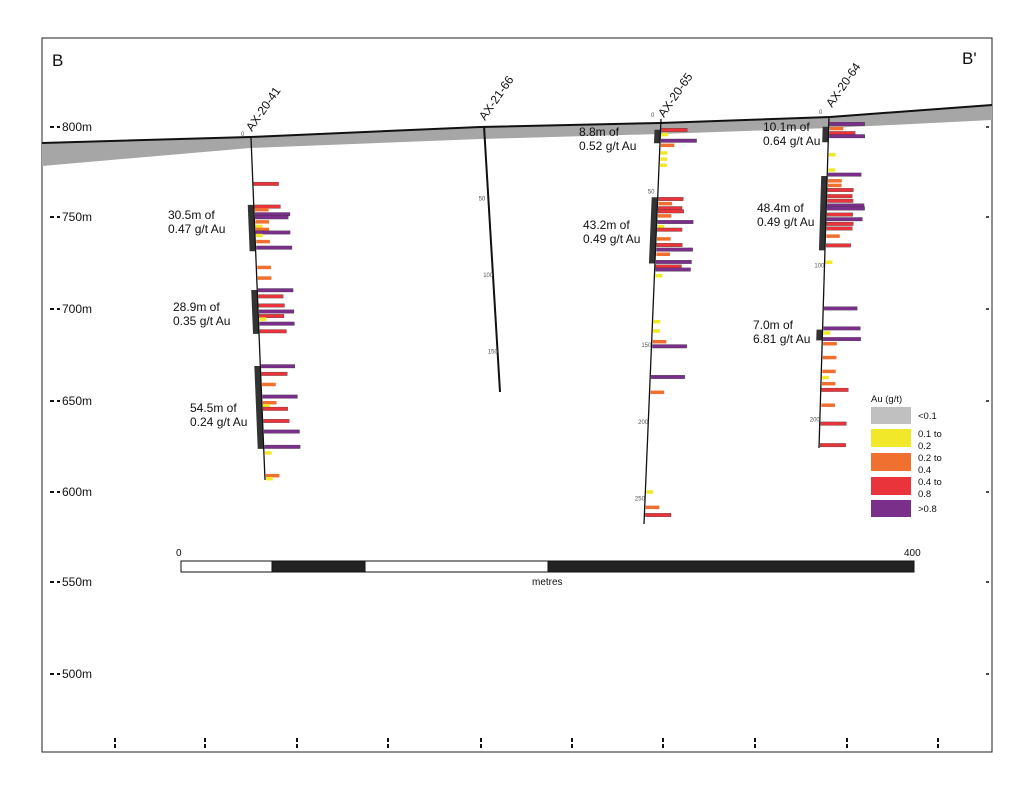 This screenshot has height=791, width=1024. I want to click on legend-label: 0.2, so click(924, 446).